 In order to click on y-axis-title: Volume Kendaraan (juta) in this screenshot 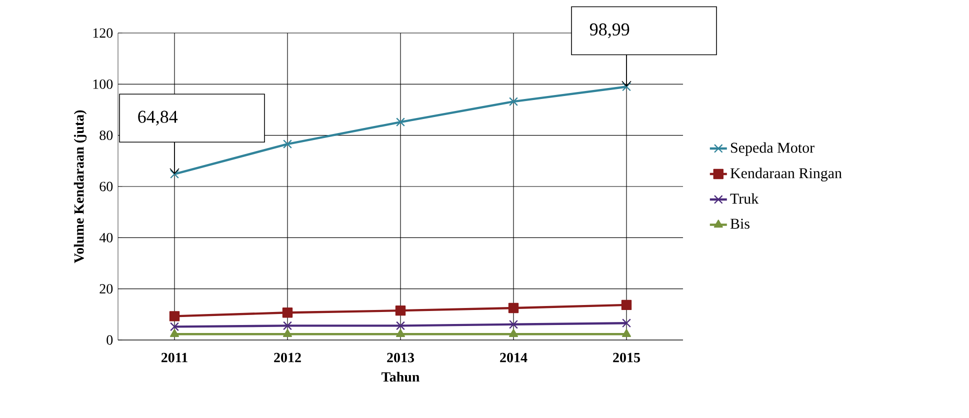, I will do `click(80, 187)`.